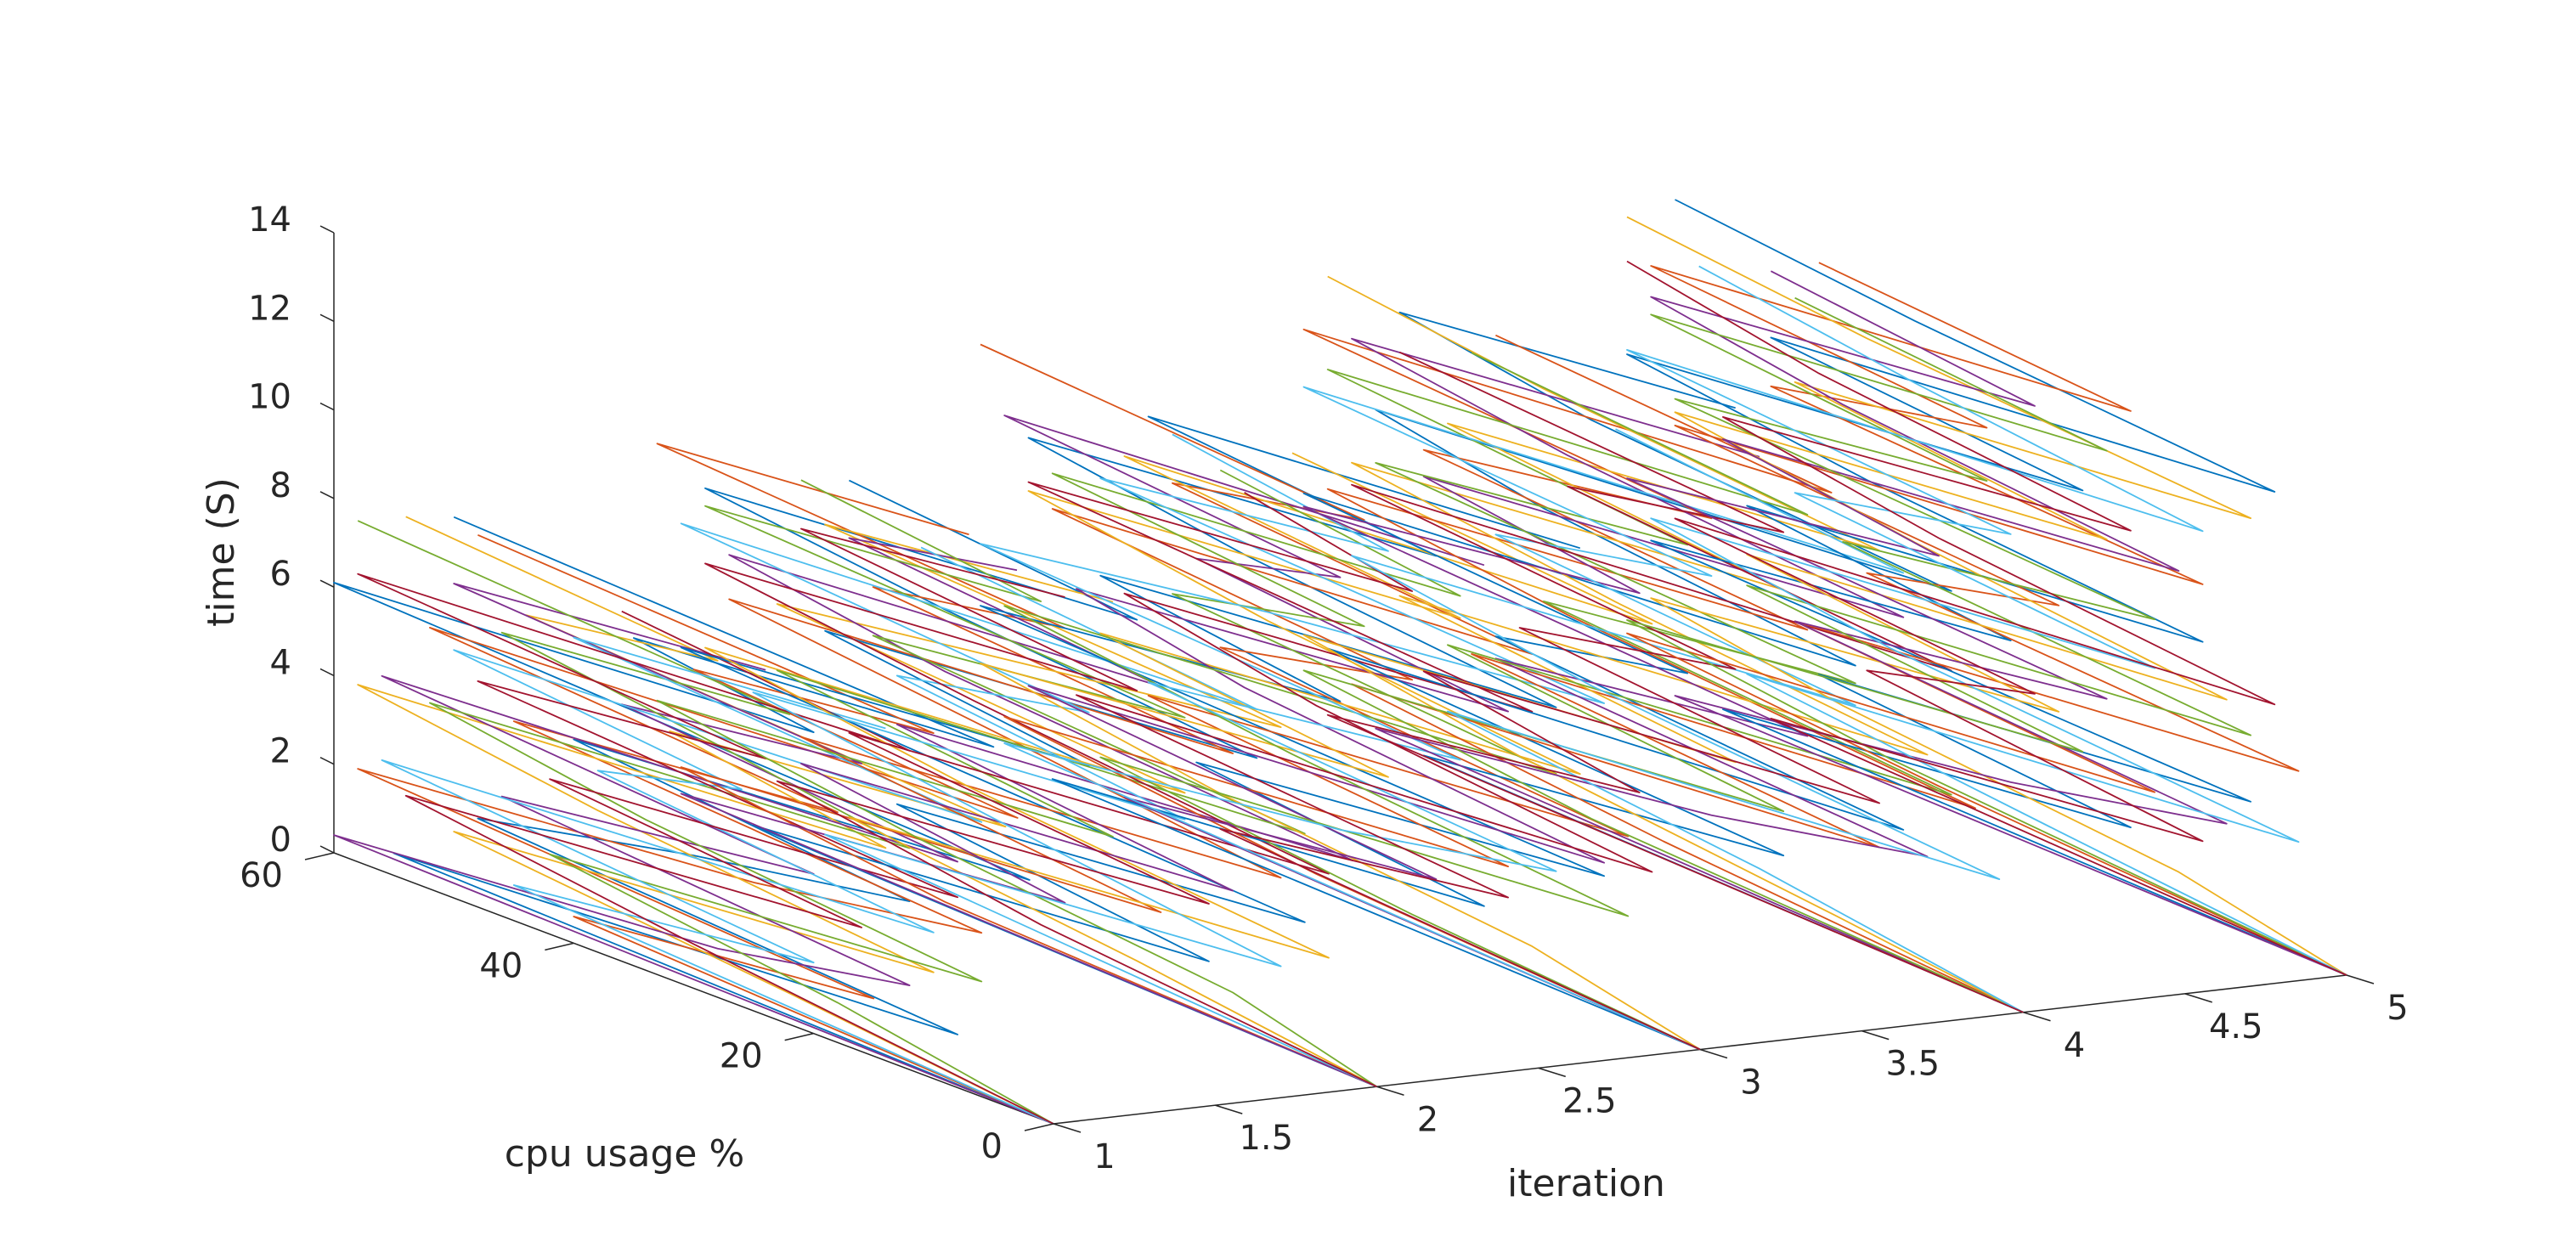 The image size is (2576, 1258). I want to click on y-tick-label: 40, so click(501, 966).